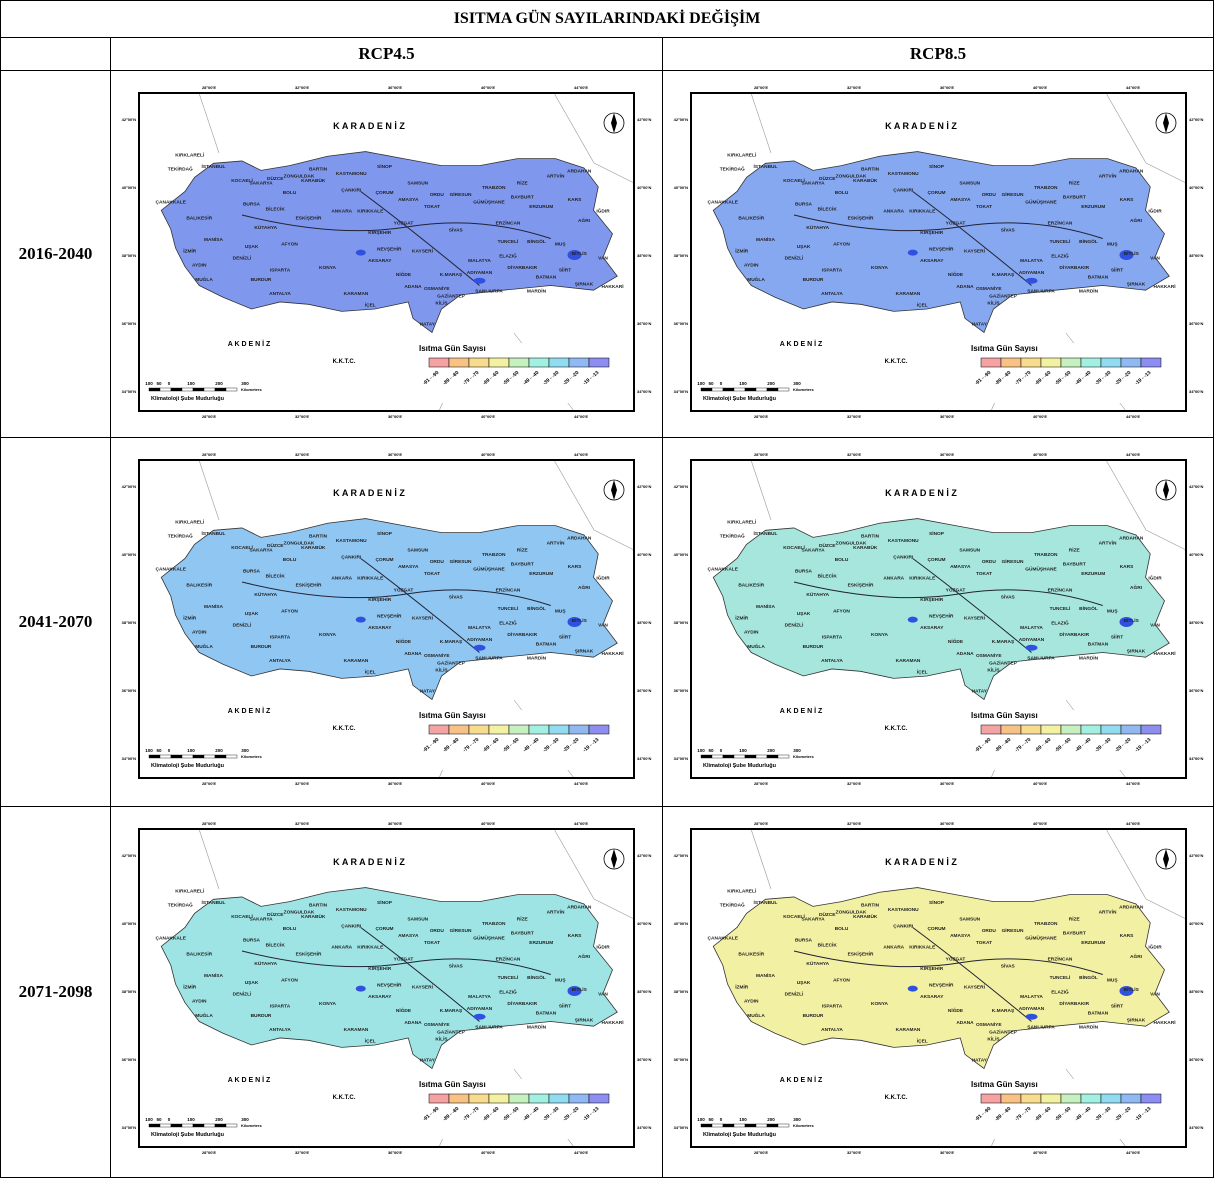 This screenshot has width=1214, height=1178. I want to click on city-label: K.MARAŞ, so click(1003, 275).